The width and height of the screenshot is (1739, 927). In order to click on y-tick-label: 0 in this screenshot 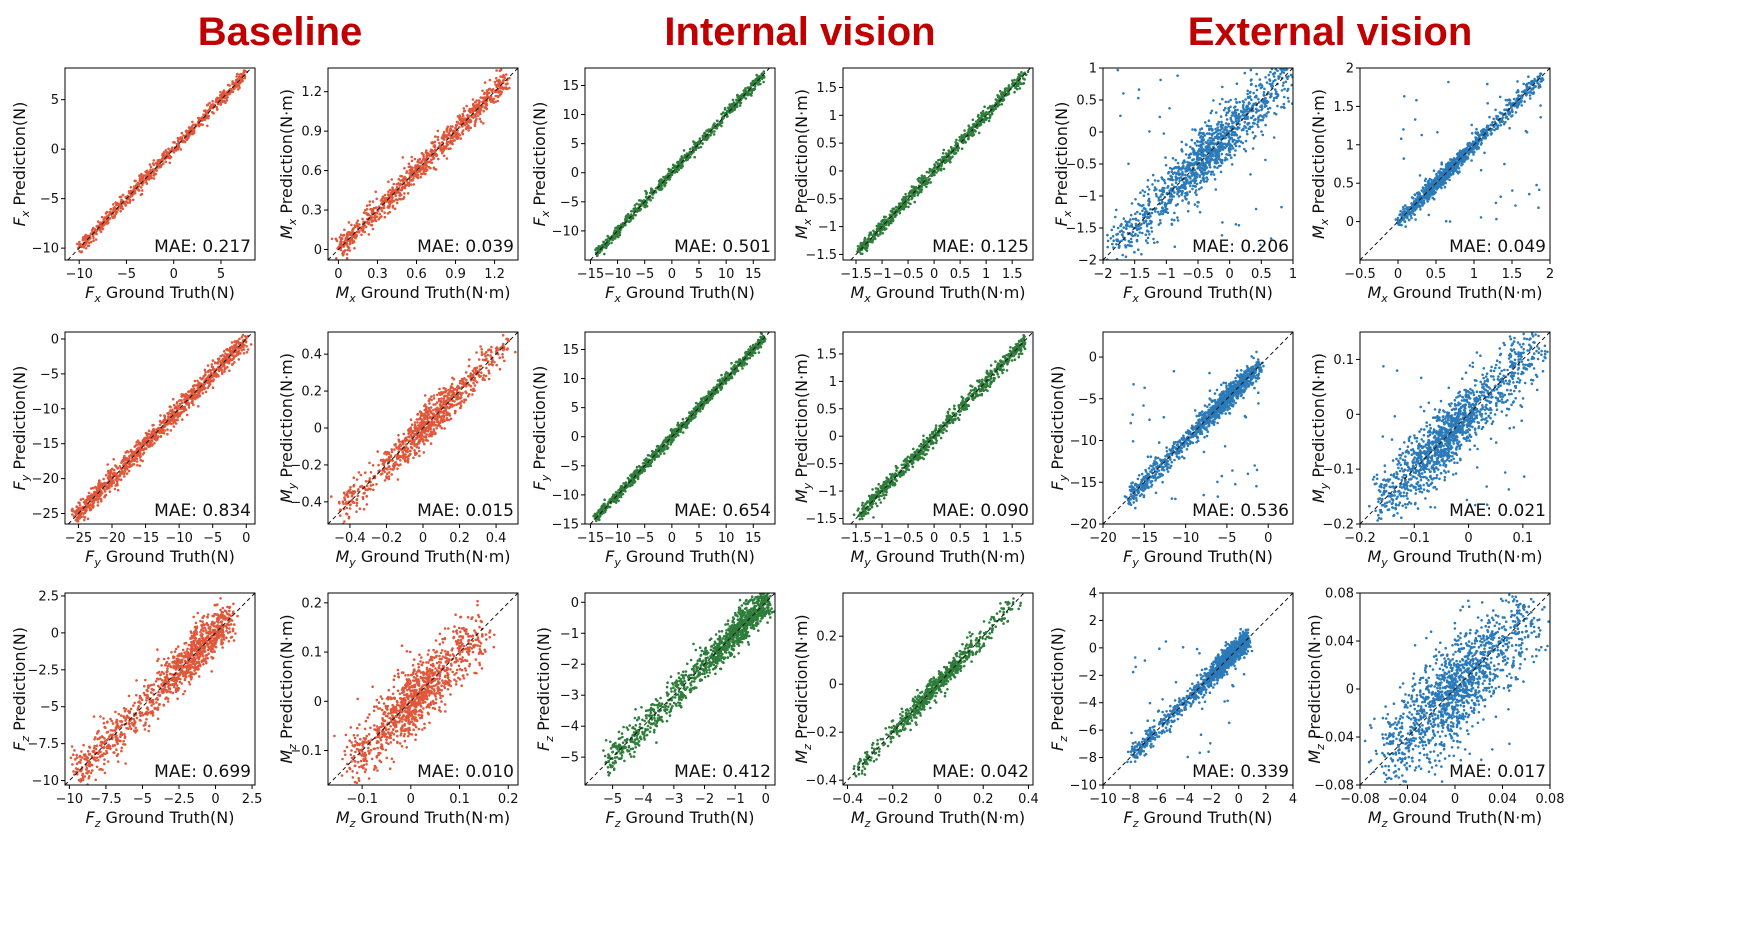, I will do `click(318, 250)`.